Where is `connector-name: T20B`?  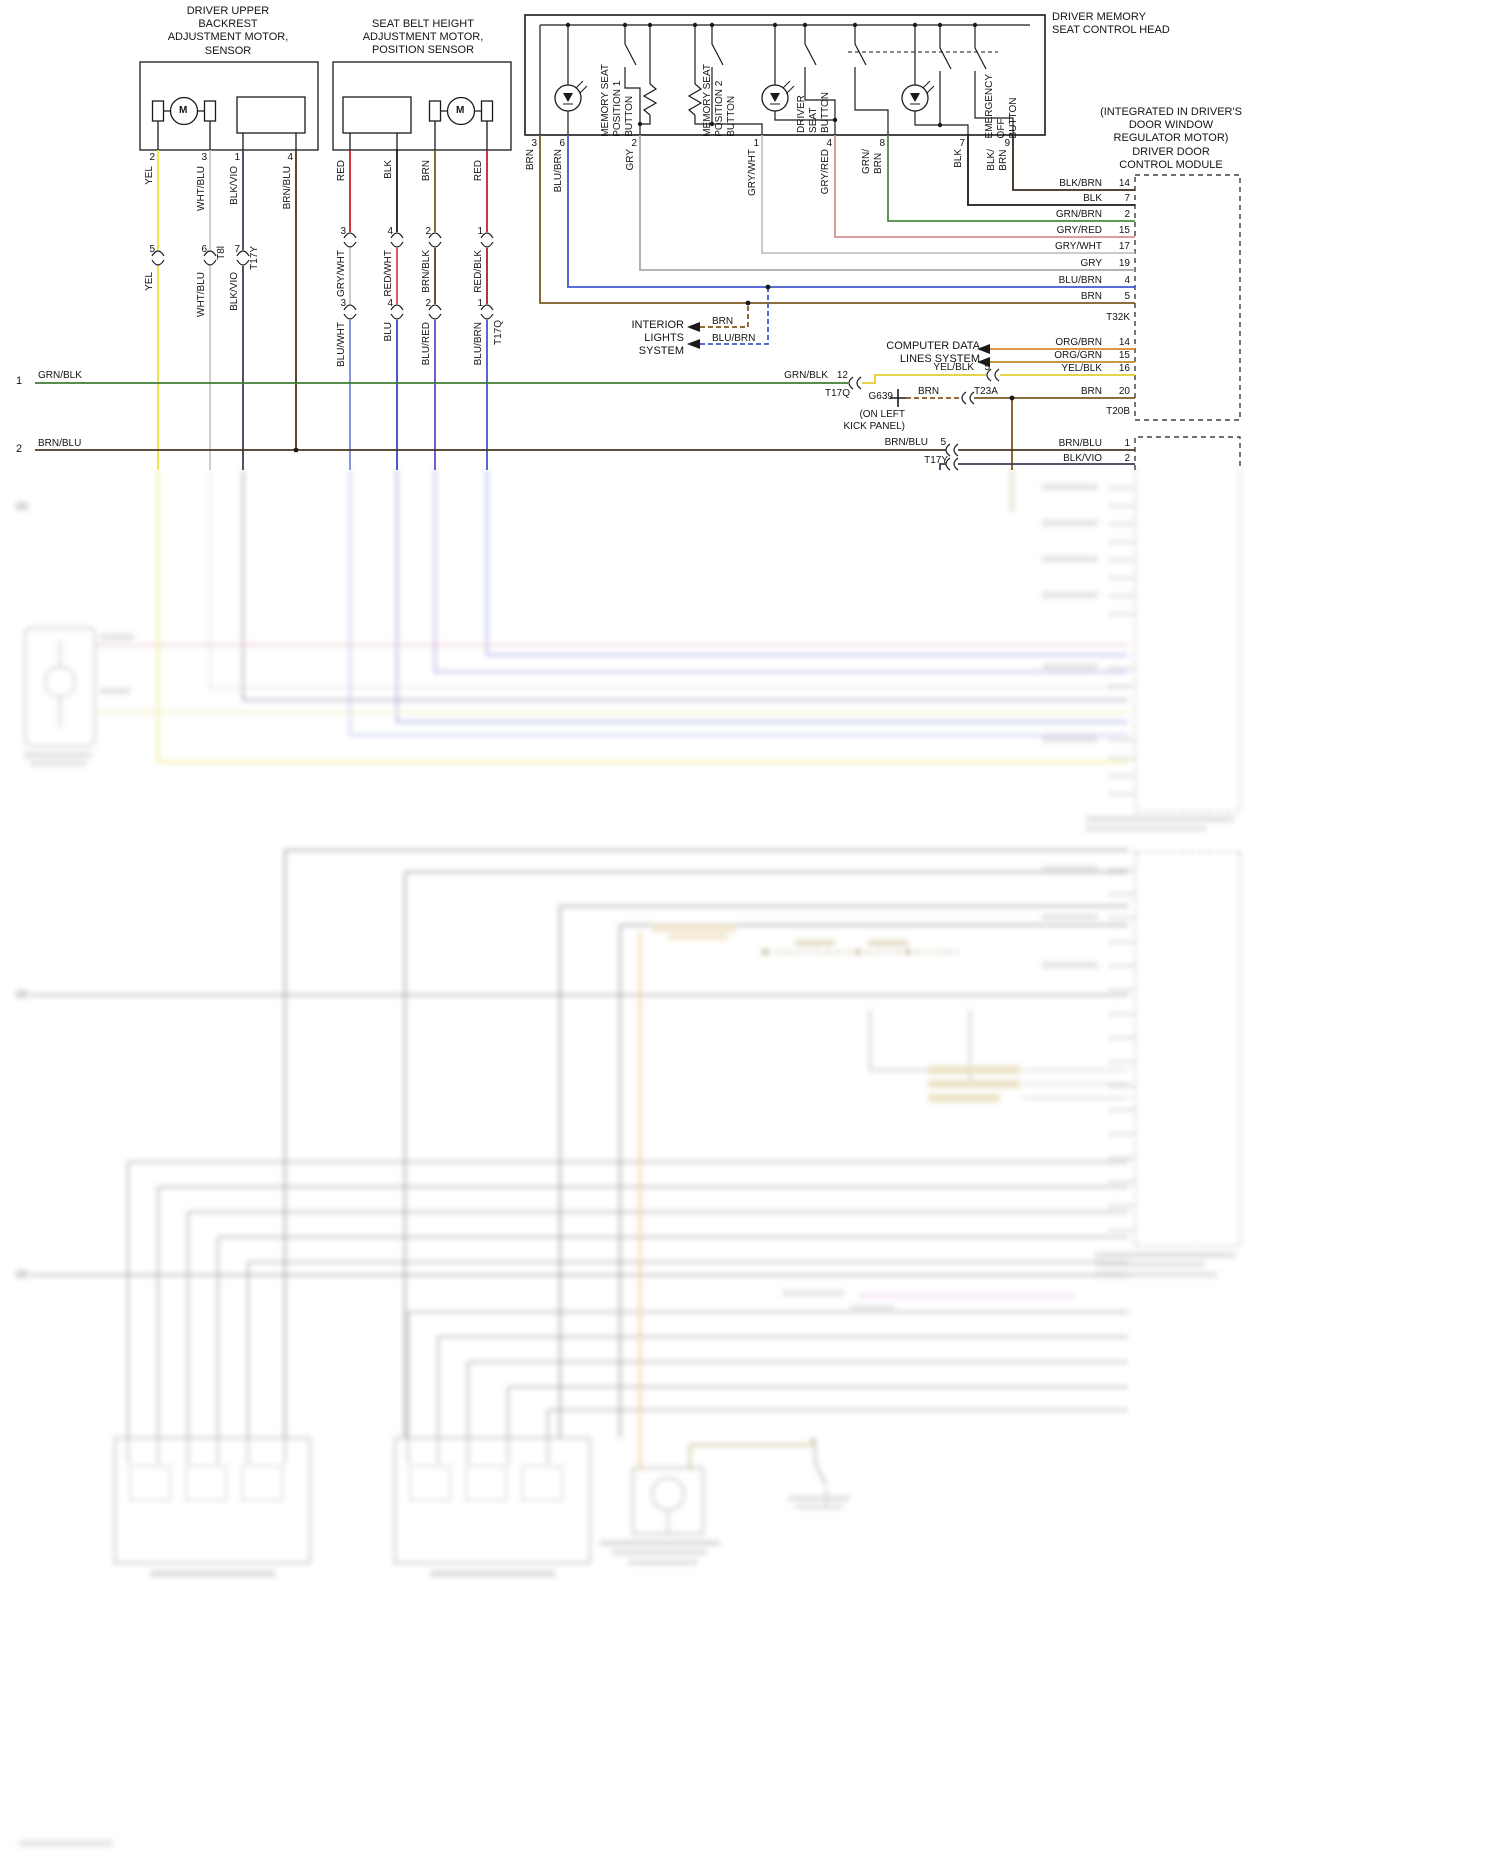 connector-name: T20B is located at coordinates (1118, 411).